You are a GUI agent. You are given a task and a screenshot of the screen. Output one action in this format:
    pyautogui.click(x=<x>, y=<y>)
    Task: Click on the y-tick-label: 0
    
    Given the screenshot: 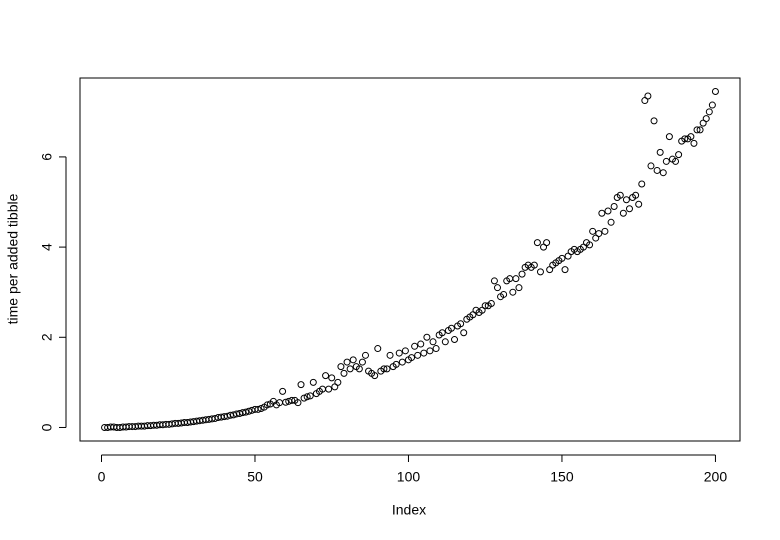 What is the action you would take?
    pyautogui.click(x=47, y=427)
    